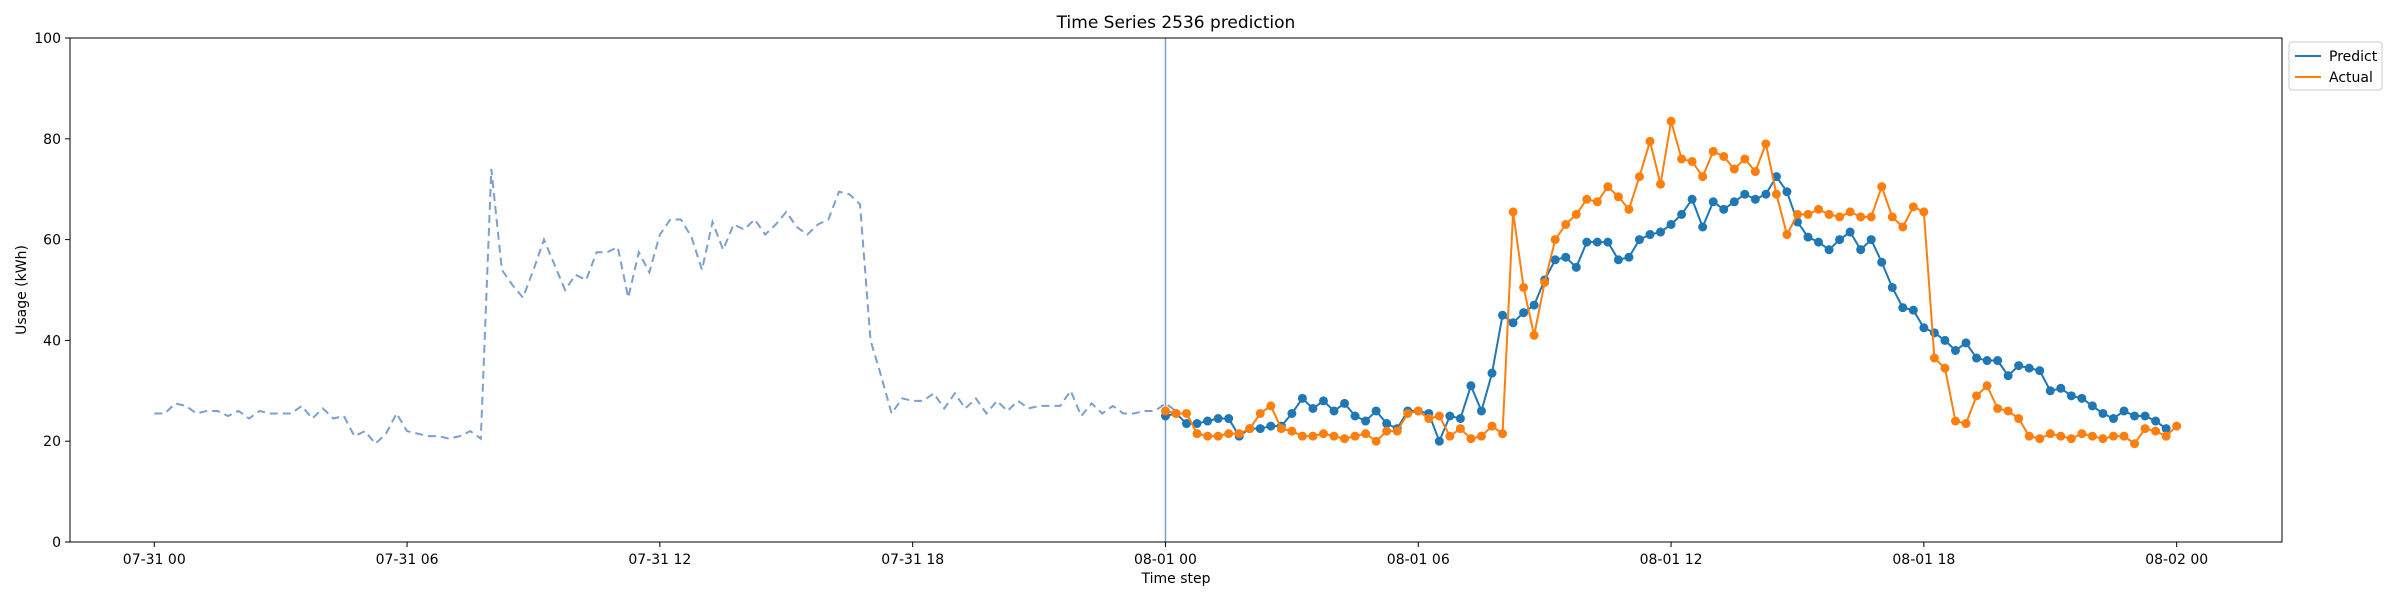 The height and width of the screenshot is (600, 2400). Describe the element at coordinates (1176, 579) in the screenshot. I see `x-axis-label: Time step` at that location.